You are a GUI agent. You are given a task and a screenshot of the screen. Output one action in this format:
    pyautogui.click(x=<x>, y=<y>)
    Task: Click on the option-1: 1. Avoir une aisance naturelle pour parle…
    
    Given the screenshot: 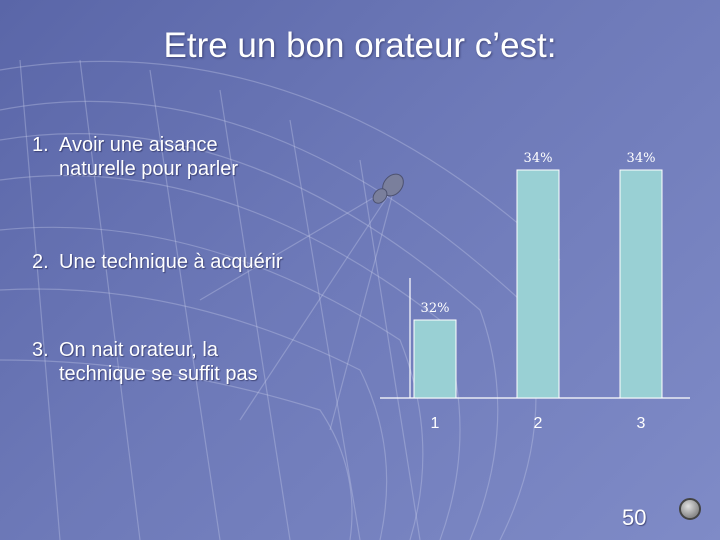 What is the action you would take?
    pyautogui.click(x=135, y=157)
    